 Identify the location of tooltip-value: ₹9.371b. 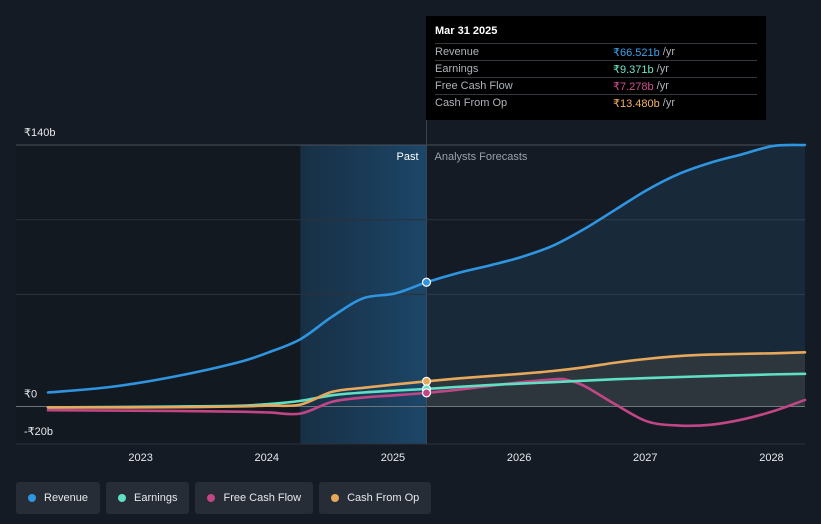
(633, 69).